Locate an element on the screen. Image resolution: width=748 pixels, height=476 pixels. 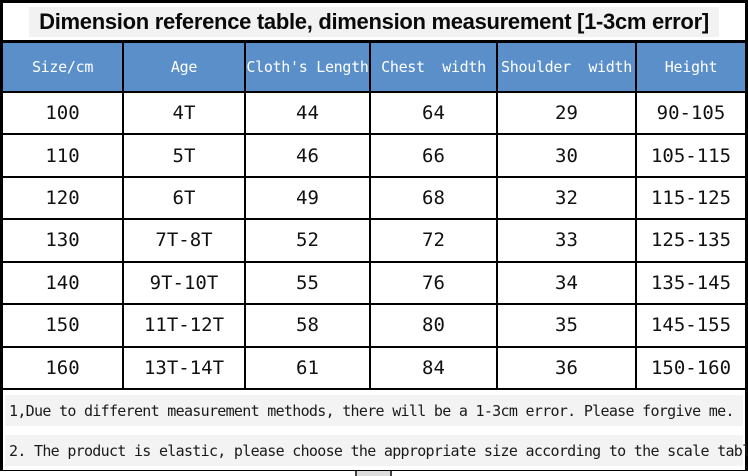
table-row: 100 4T 44 64 29 90-105 is located at coordinates (374, 112).